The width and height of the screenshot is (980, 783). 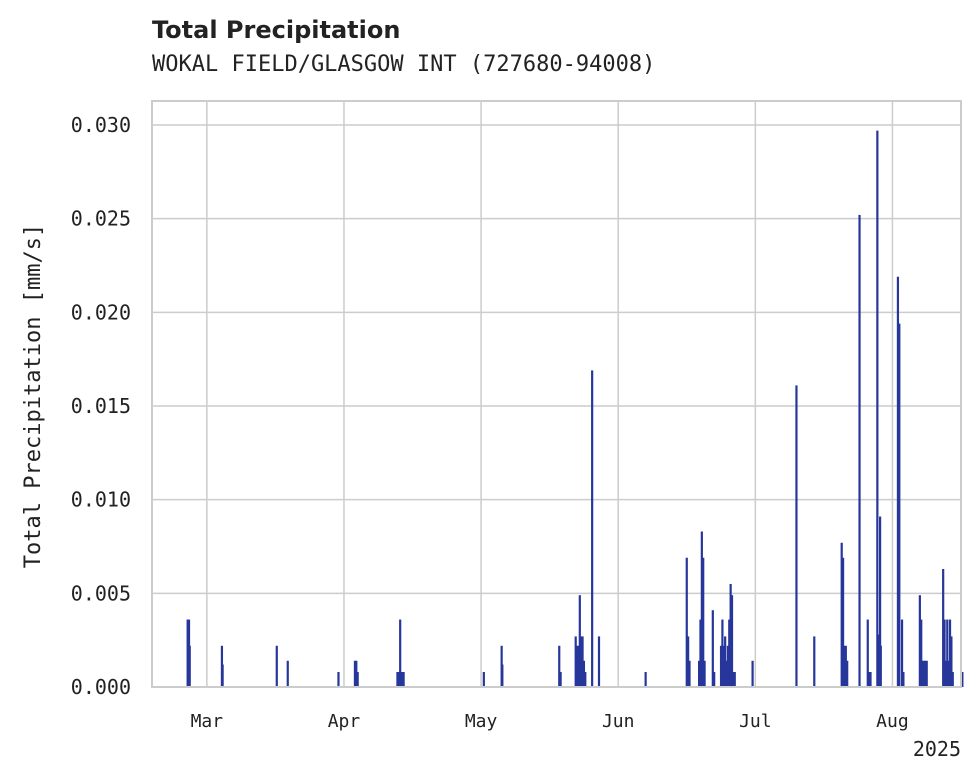 What do you see at coordinates (550, 721) in the screenshot?
I see `x-tick-labels: Mar Apr May Jun Jul Aug` at bounding box center [550, 721].